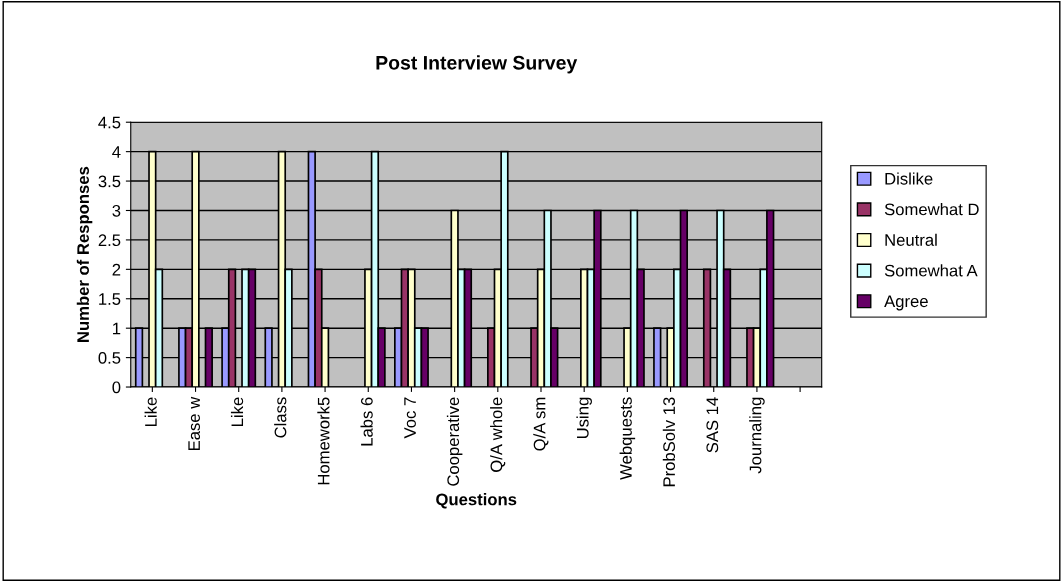  What do you see at coordinates (116, 387) in the screenshot?
I see `y-tick-label: 0` at bounding box center [116, 387].